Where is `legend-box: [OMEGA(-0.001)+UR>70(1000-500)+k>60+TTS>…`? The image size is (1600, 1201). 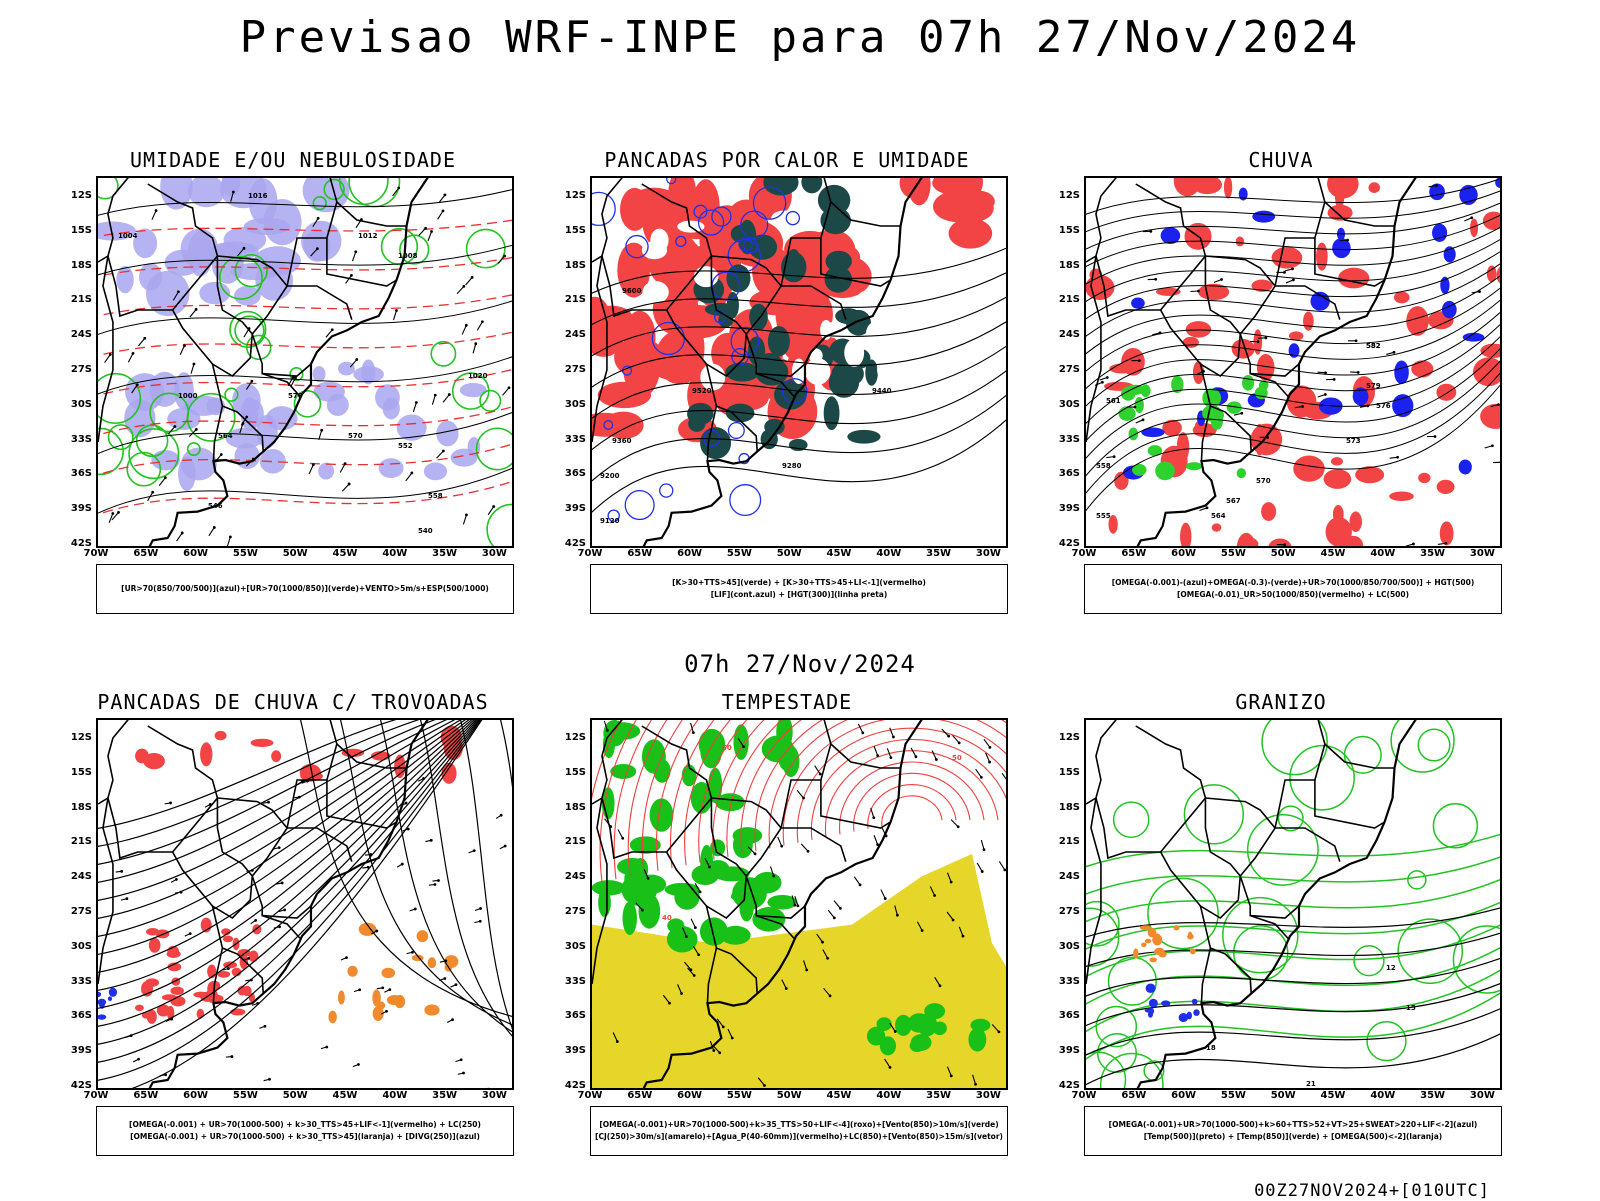 legend-box: [OMEGA(-0.001)+UR>70(1000-500)+k>60+TTS>… is located at coordinates (1293, 1131).